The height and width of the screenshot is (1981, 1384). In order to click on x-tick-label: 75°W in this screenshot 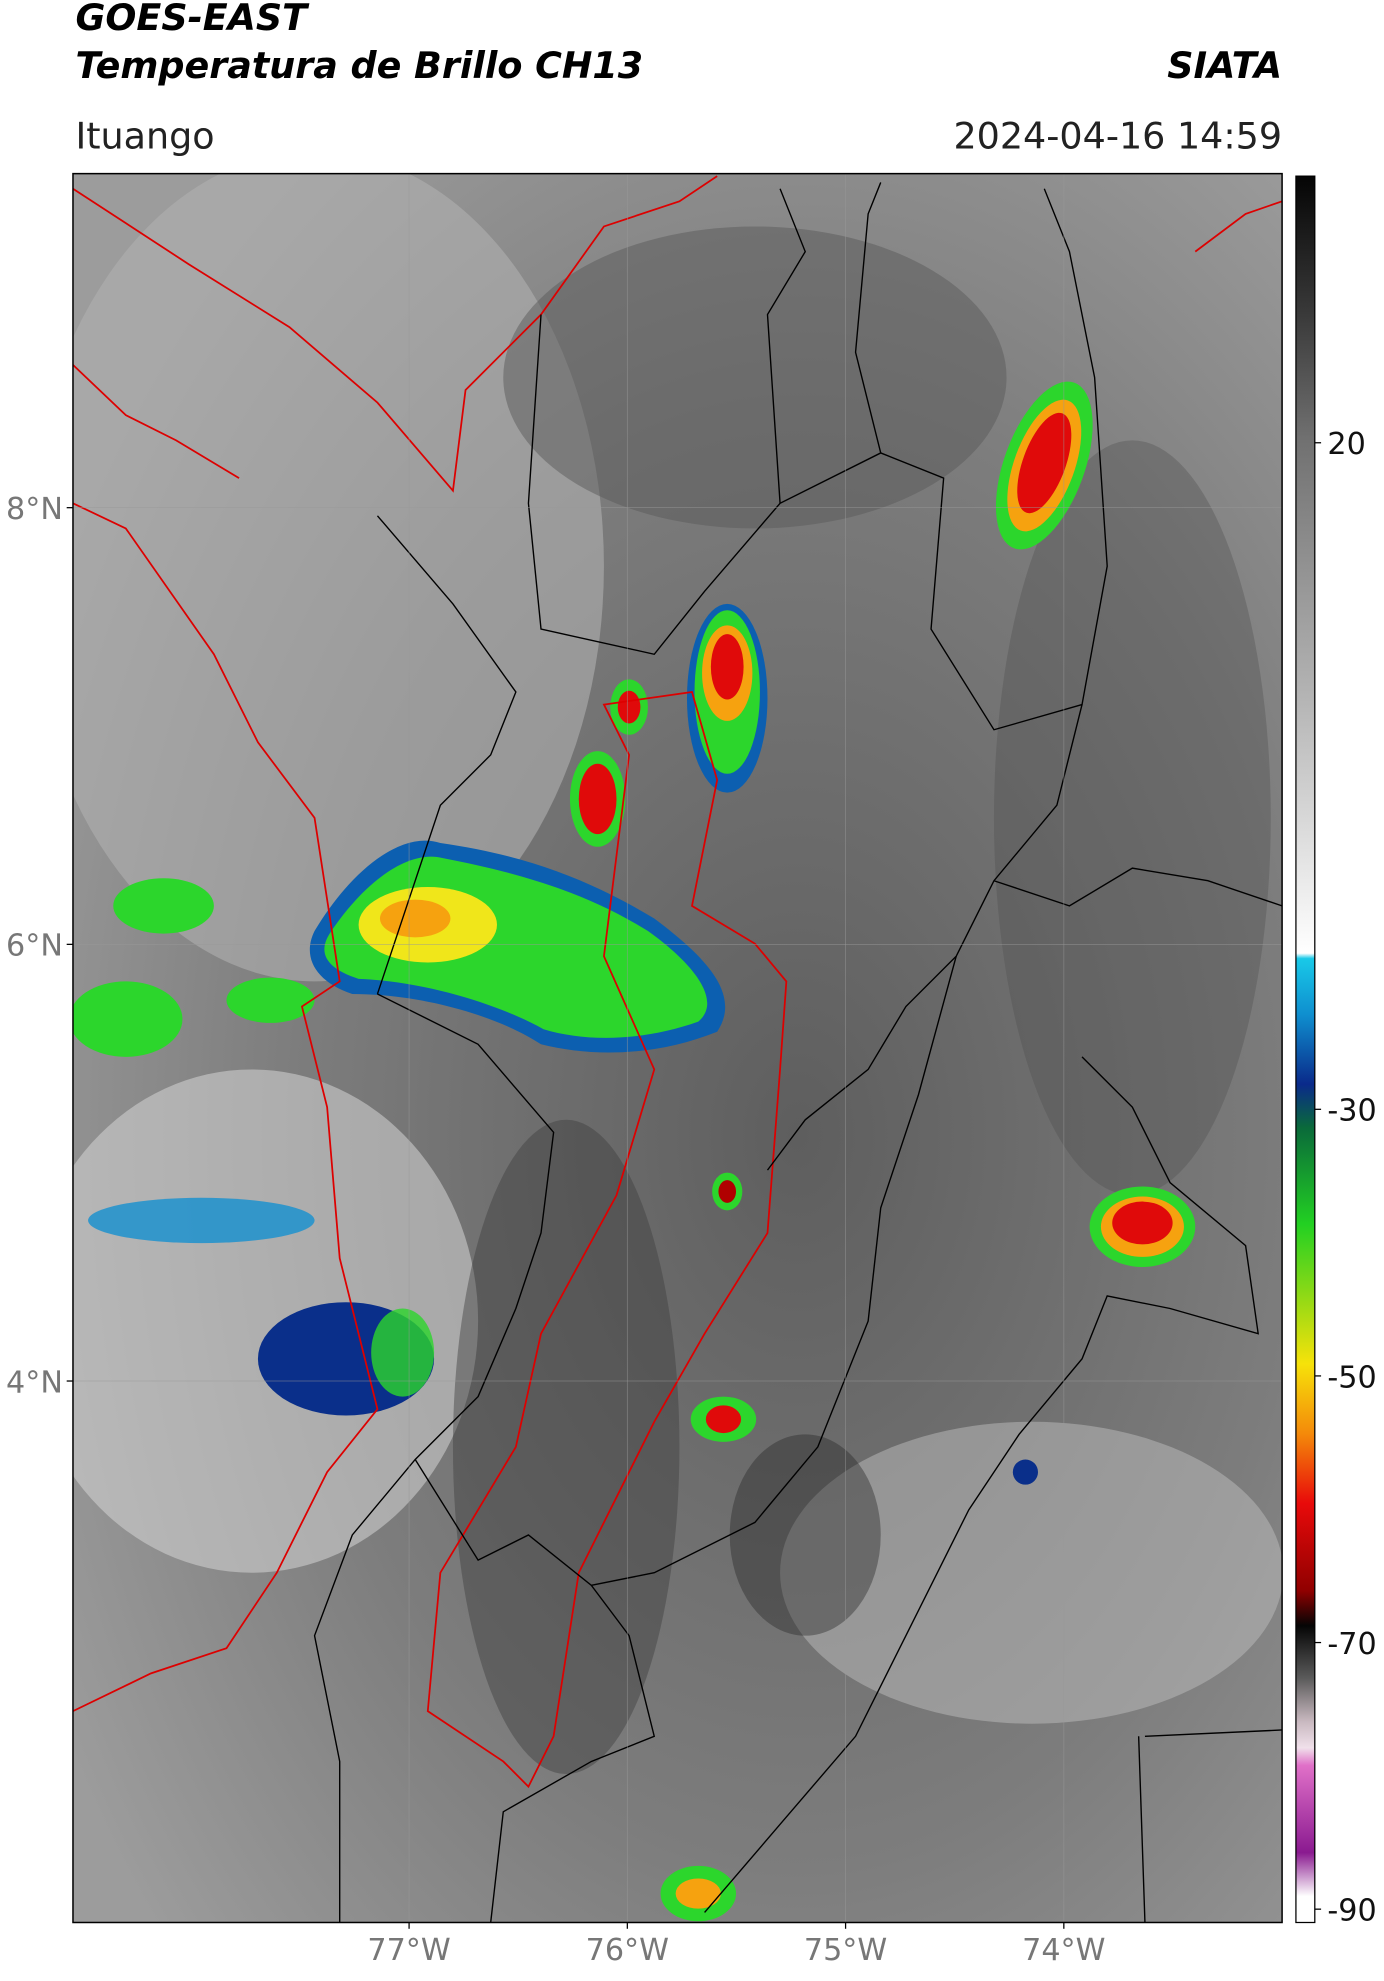, I will do `click(845, 1950)`.